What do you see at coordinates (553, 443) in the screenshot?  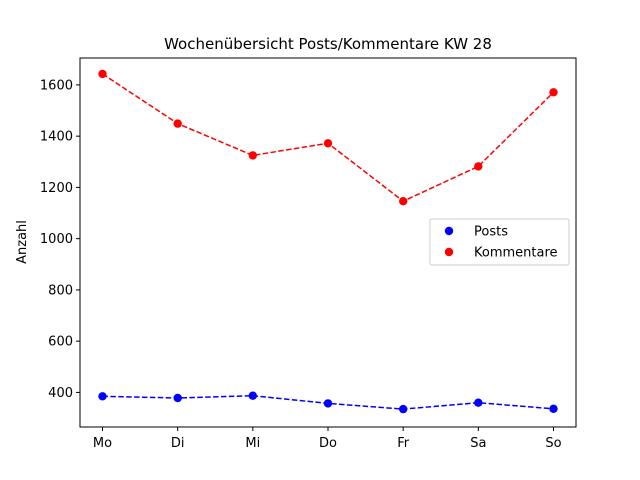 I see `x-tick-label: So` at bounding box center [553, 443].